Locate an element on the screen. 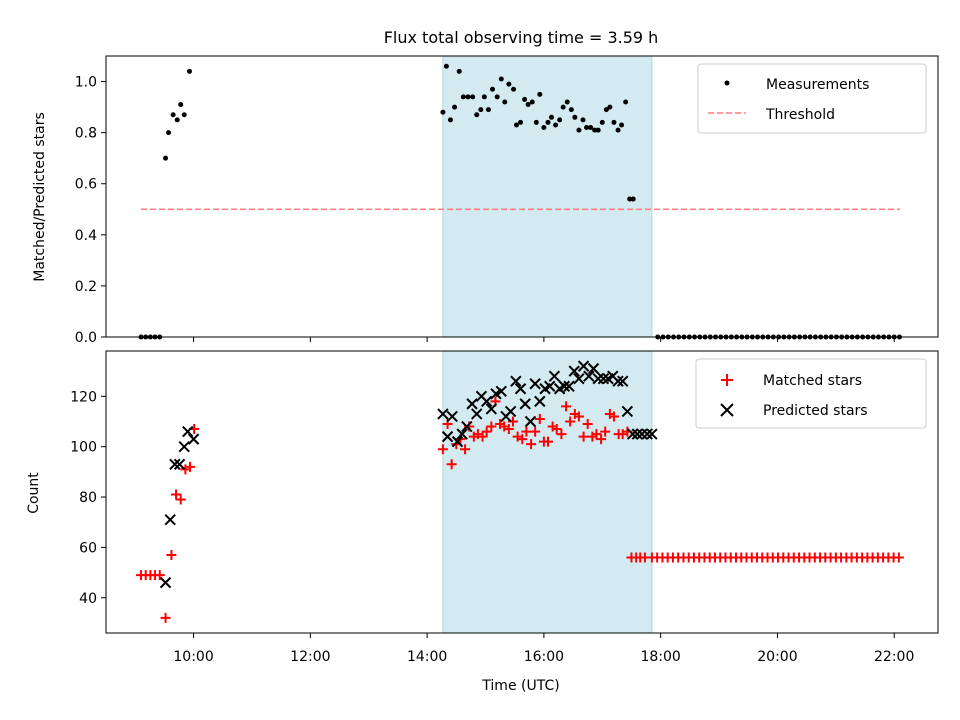 The image size is (960, 720). top-shaded-region is located at coordinates (547, 196).